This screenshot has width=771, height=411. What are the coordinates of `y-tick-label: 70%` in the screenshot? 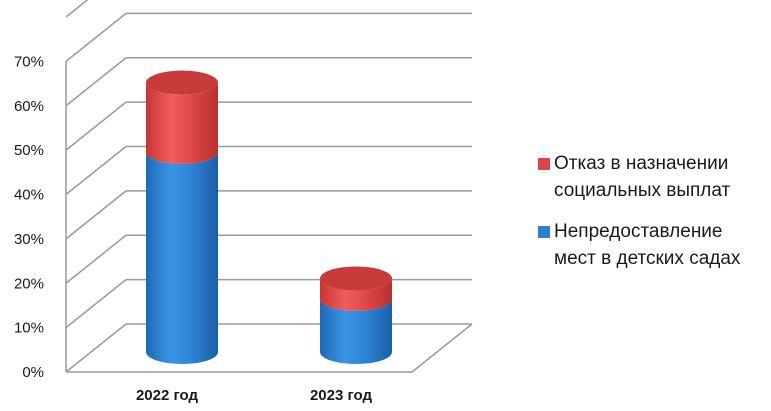 It's located at (29, 61).